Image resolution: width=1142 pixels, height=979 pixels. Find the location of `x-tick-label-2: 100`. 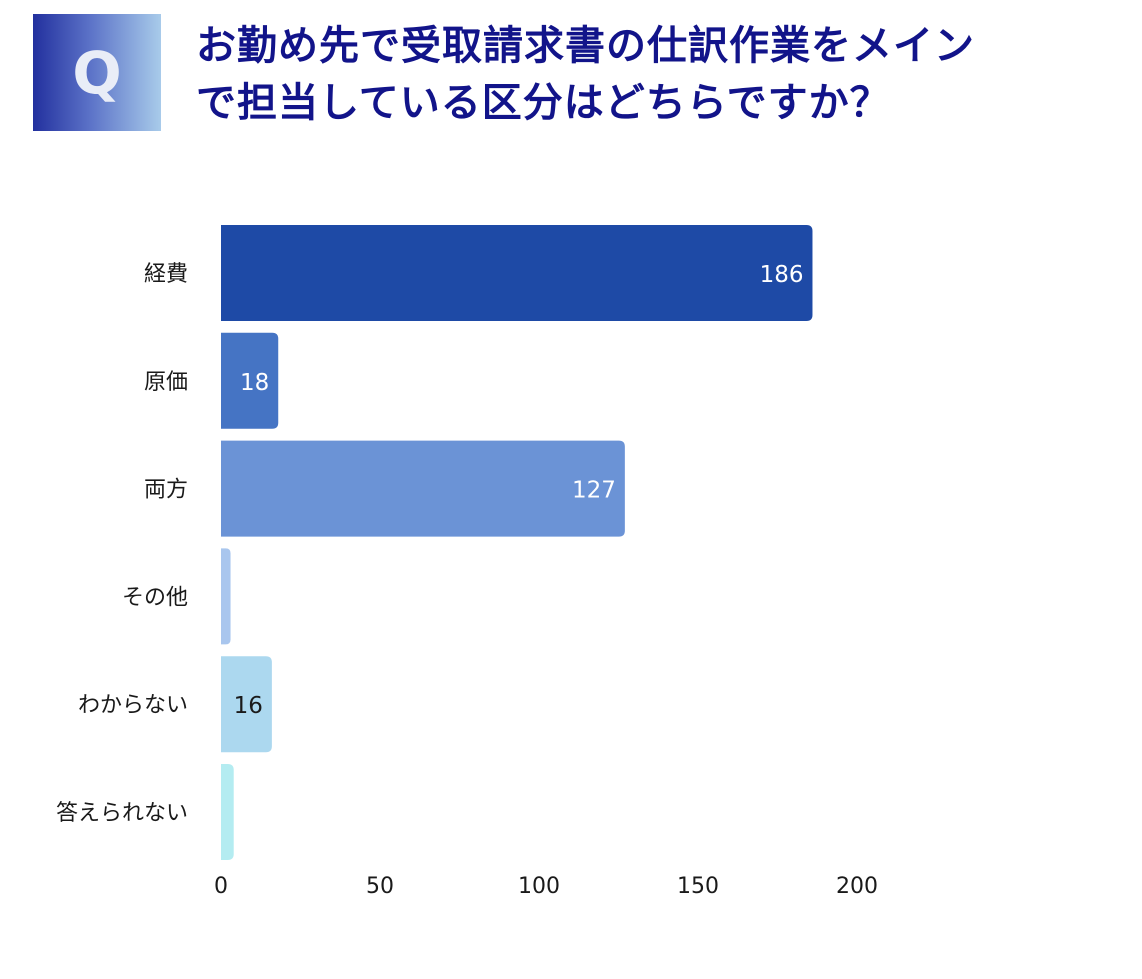

x-tick-label-2: 100 is located at coordinates (539, 886).